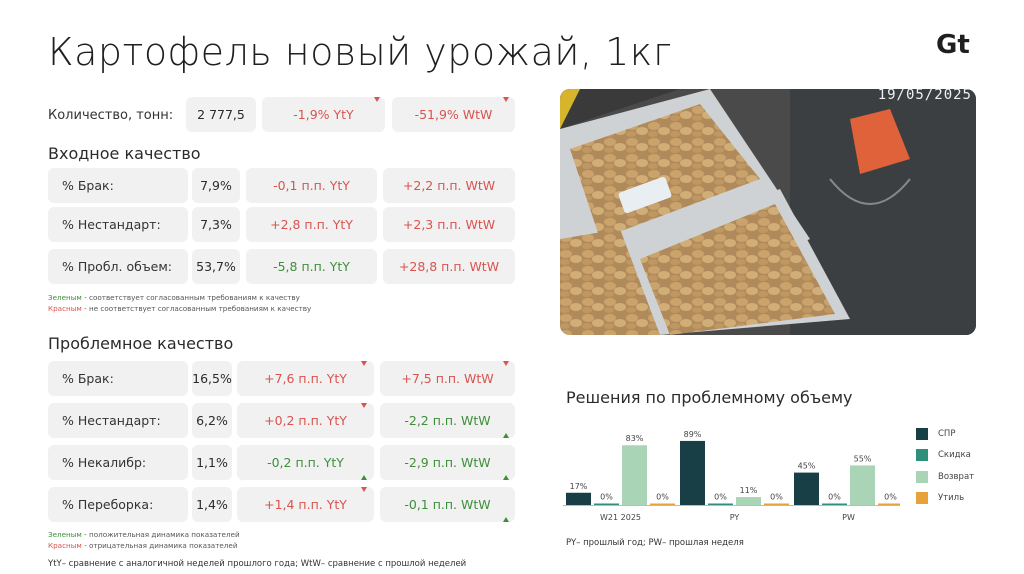 The height and width of the screenshot is (574, 1024). What do you see at coordinates (212, 462) in the screenshot?
I see `problem-row-value: 1,1%` at bounding box center [212, 462].